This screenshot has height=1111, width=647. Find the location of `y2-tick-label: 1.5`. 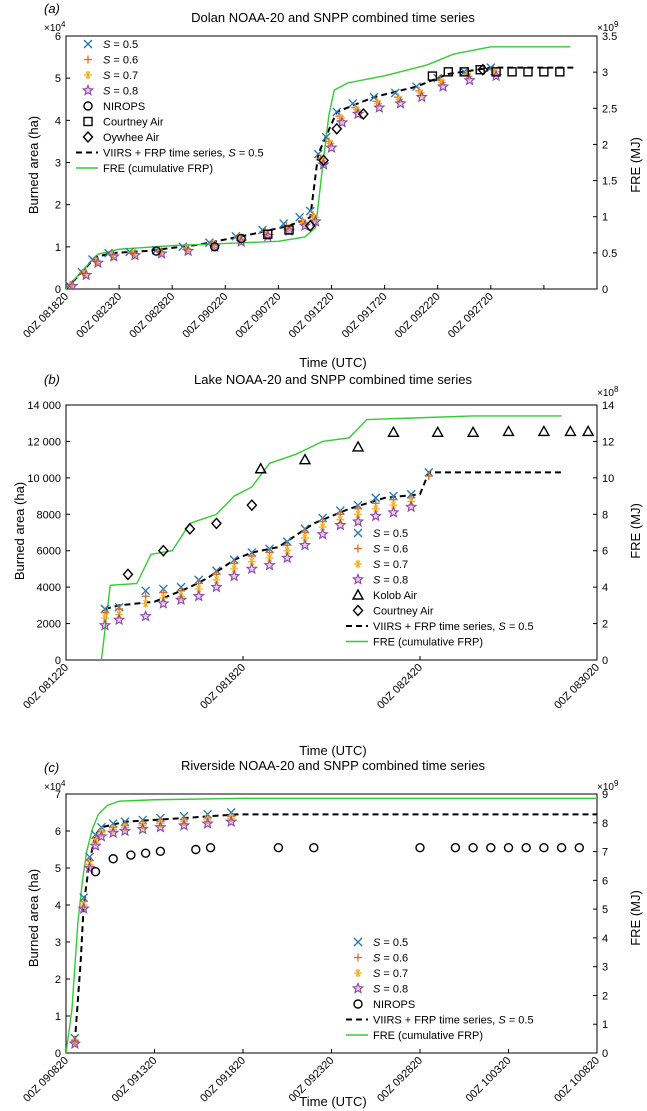

y2-tick-label: 1.5 is located at coordinates (609, 182).